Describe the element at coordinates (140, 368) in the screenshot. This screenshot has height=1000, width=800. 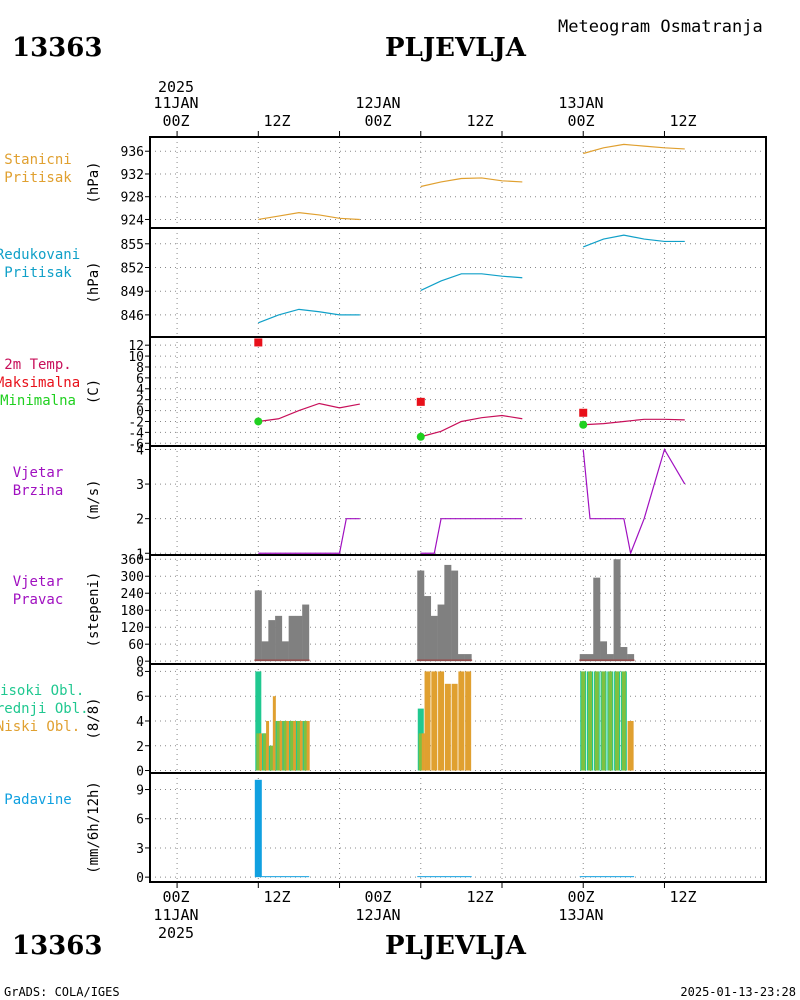
I see `y-tick-label: 8` at that location.